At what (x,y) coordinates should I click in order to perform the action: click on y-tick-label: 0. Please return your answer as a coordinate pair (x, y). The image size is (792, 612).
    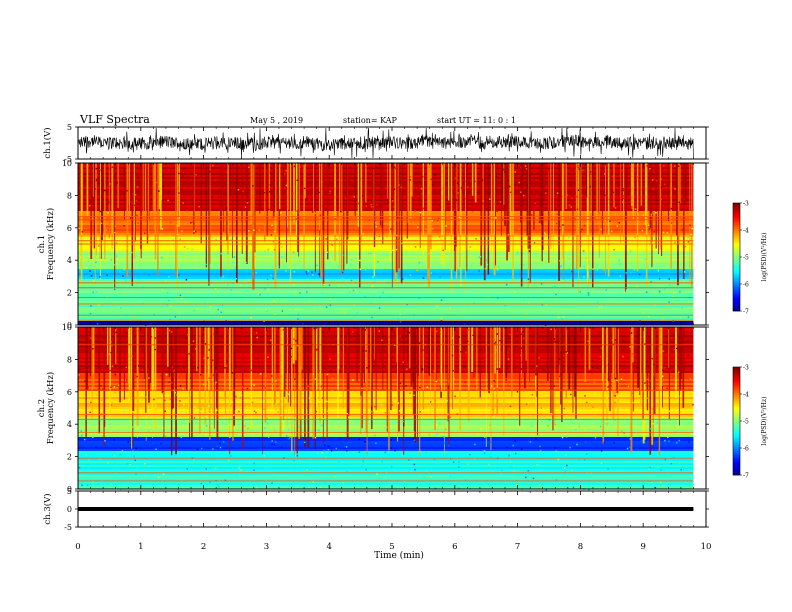
    Looking at the image, I should click on (69, 325).